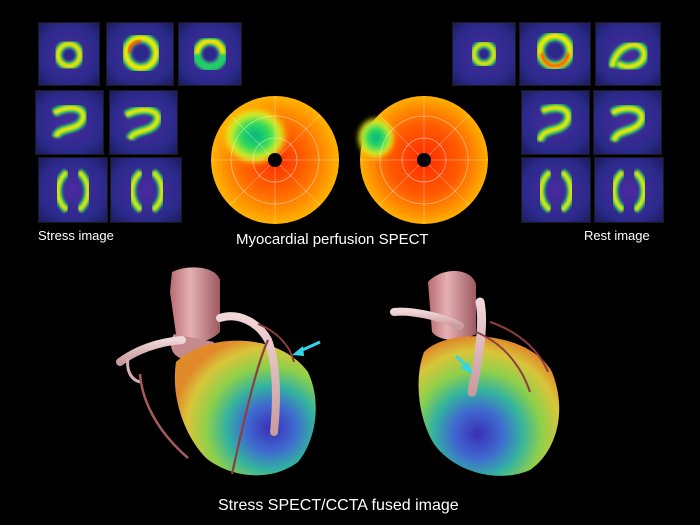  I want to click on marginal-branch, so click(519, 347).